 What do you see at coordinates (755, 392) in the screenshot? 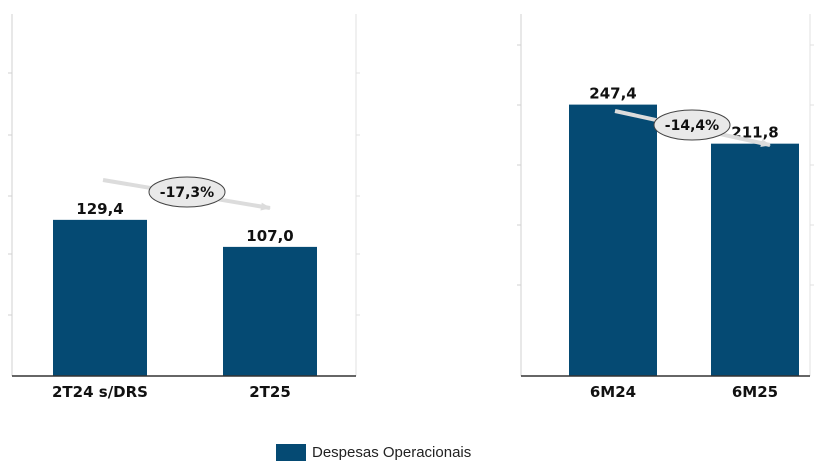
I see `category-label: 6M25` at bounding box center [755, 392].